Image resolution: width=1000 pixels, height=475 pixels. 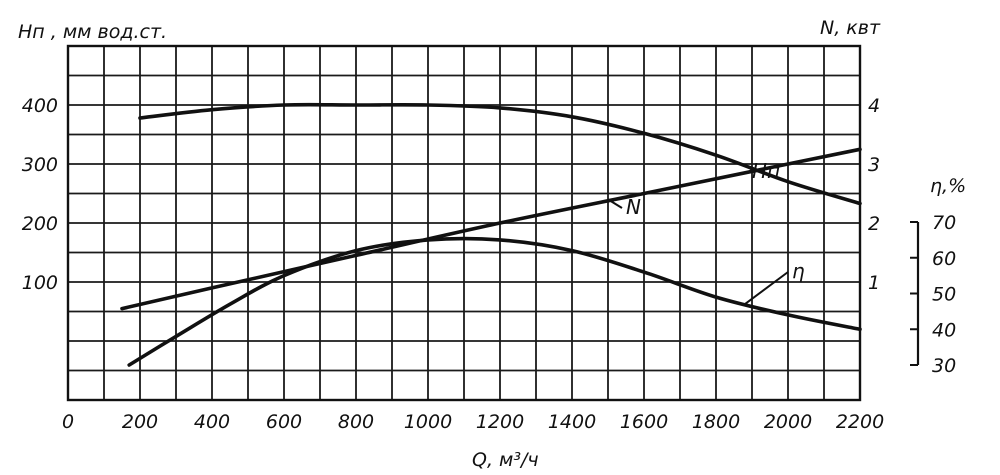 What do you see at coordinates (40, 224) in the screenshot?
I see `left-y-tick-label: 200` at bounding box center [40, 224].